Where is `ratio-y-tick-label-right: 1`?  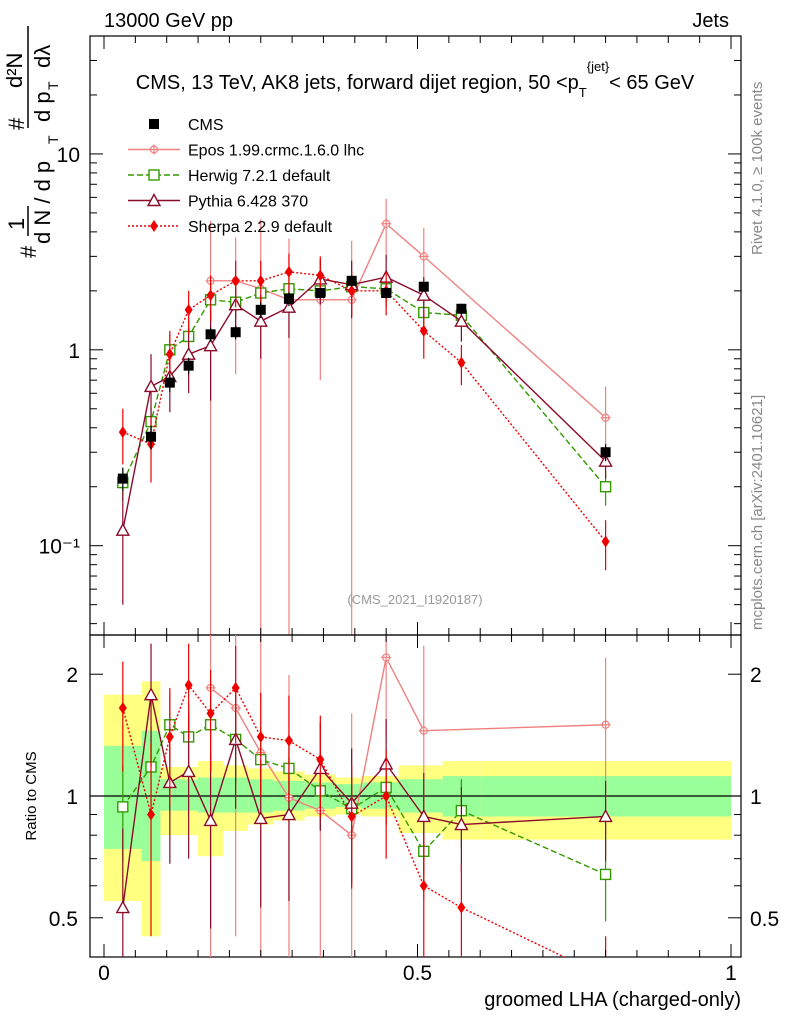
ratio-y-tick-label-right: 1 is located at coordinates (756, 797).